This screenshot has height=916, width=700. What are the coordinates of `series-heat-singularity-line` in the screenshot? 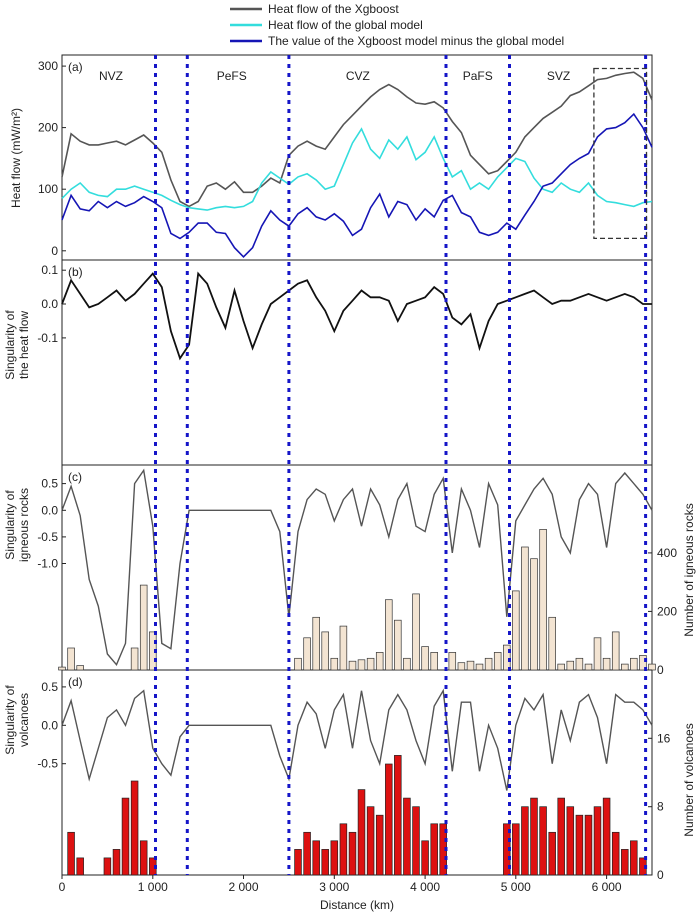 It's located at (356, 316).